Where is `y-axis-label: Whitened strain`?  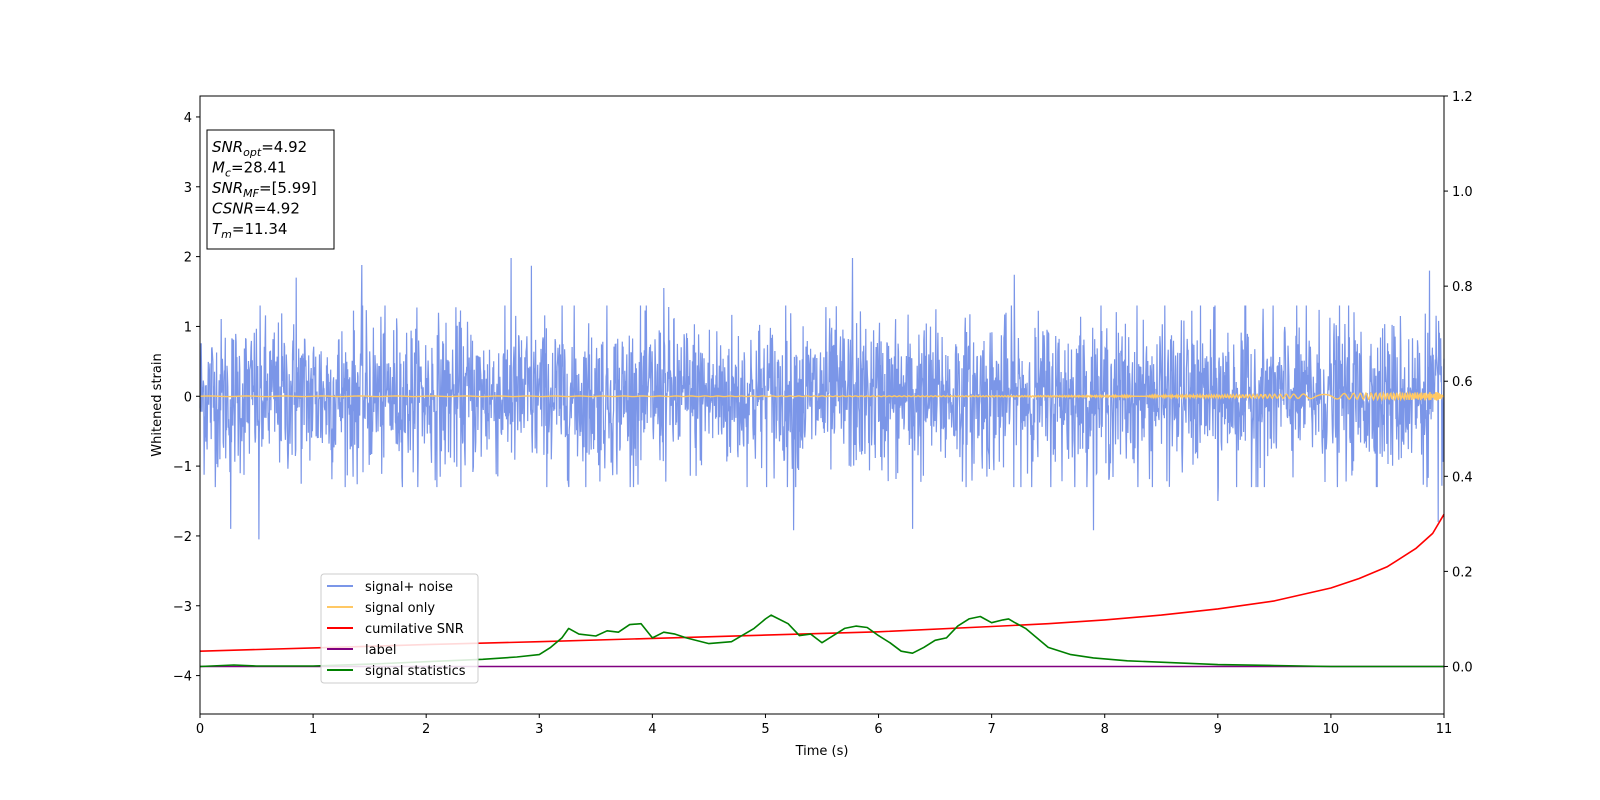 y-axis-label: Whitened strain is located at coordinates (157, 404).